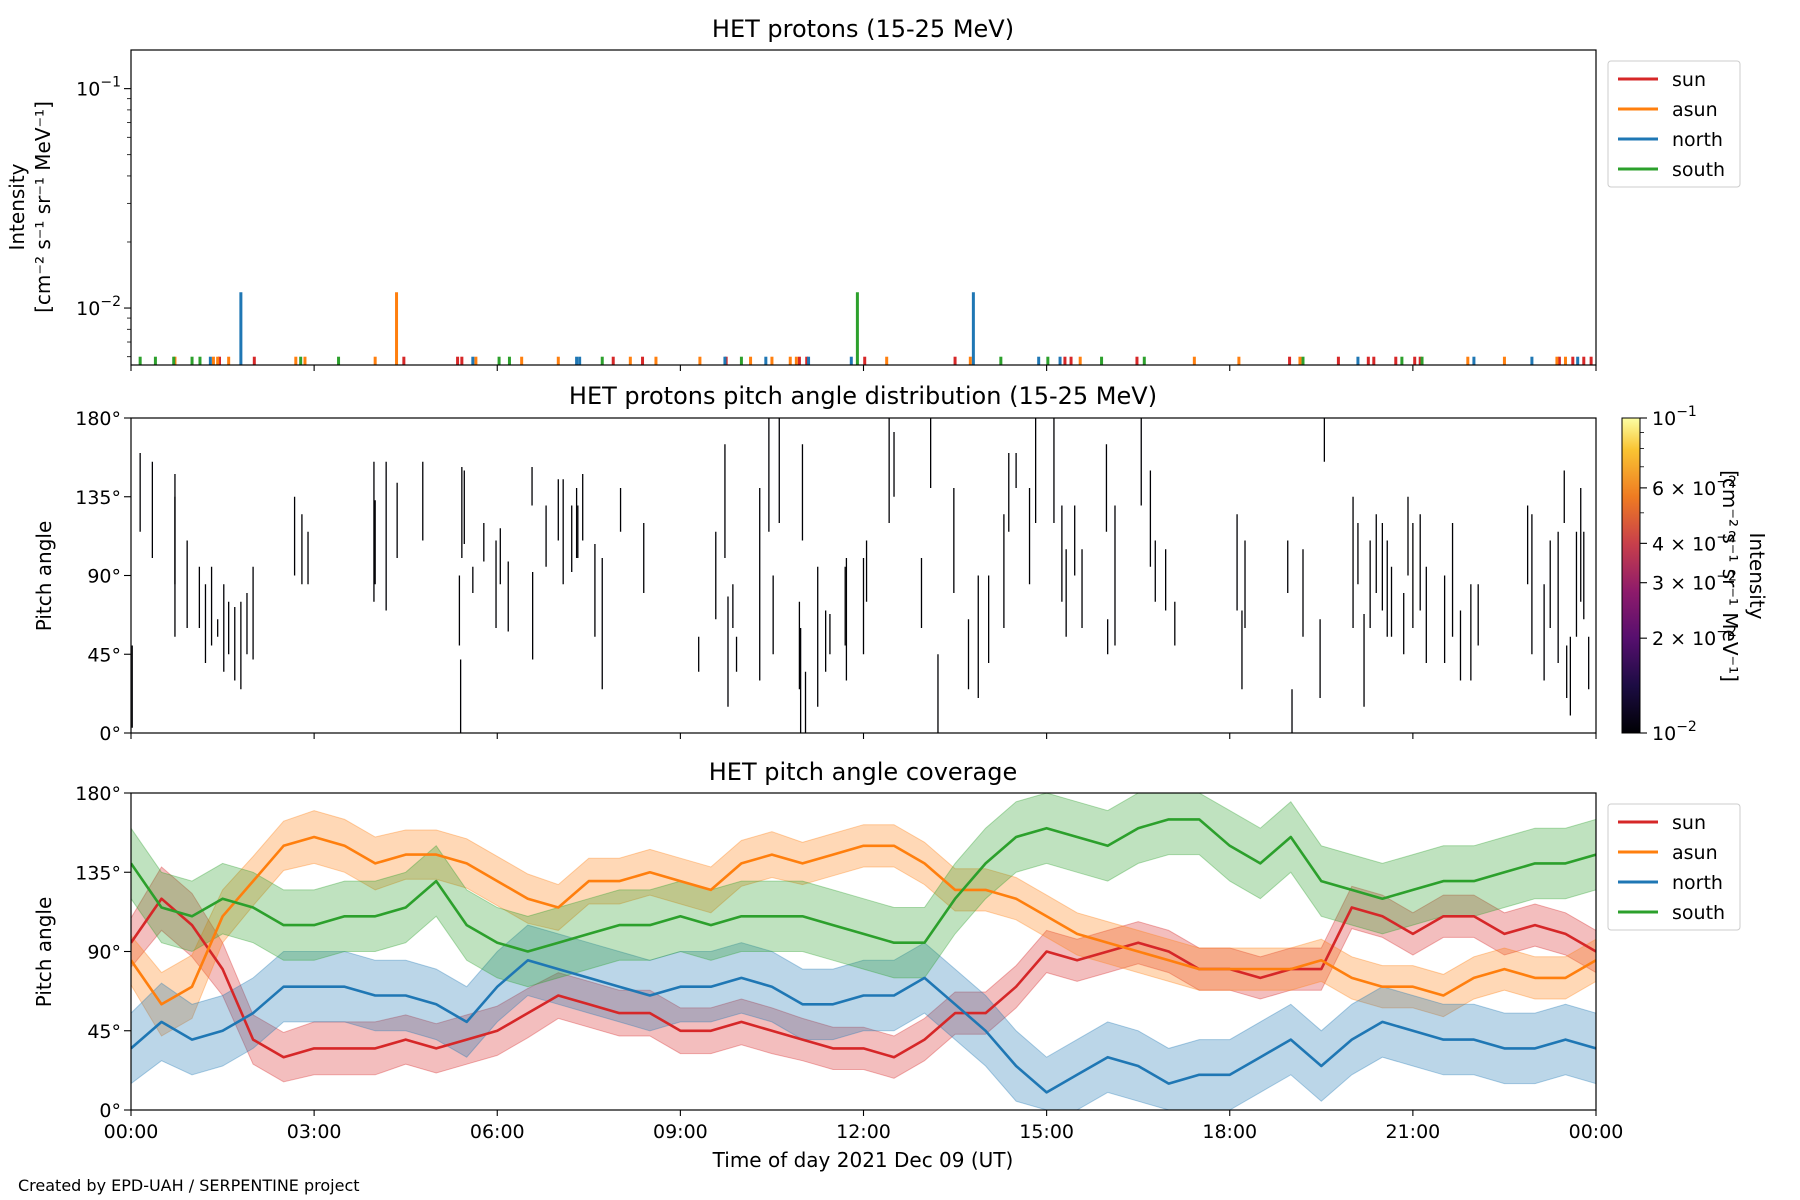  I want to click on panel3-xlabel: Time of day 2021 Dec 09 (UT), so click(863, 1160).